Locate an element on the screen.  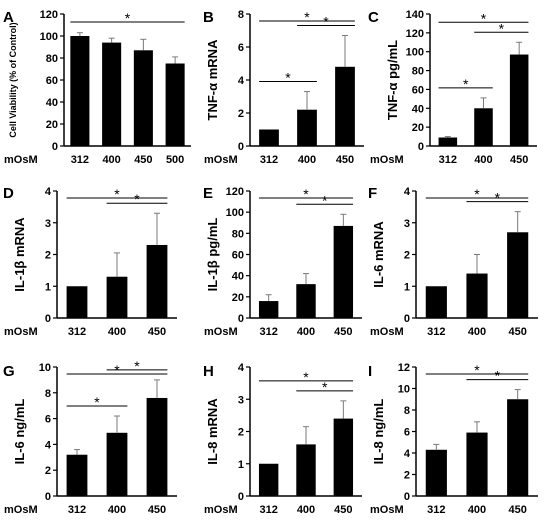
y-tick-label: 10 is located at coordinates (404, 390).